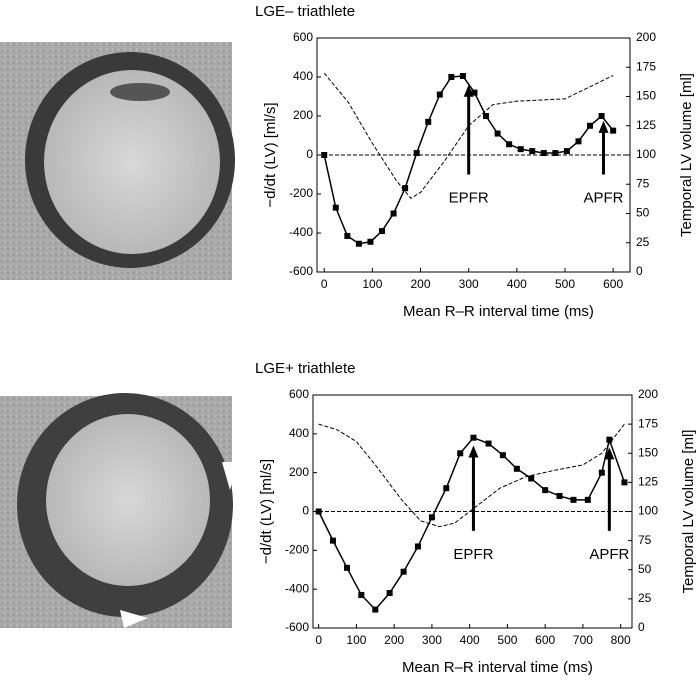  I want to click on x-tick-label: 300, so click(432, 640).